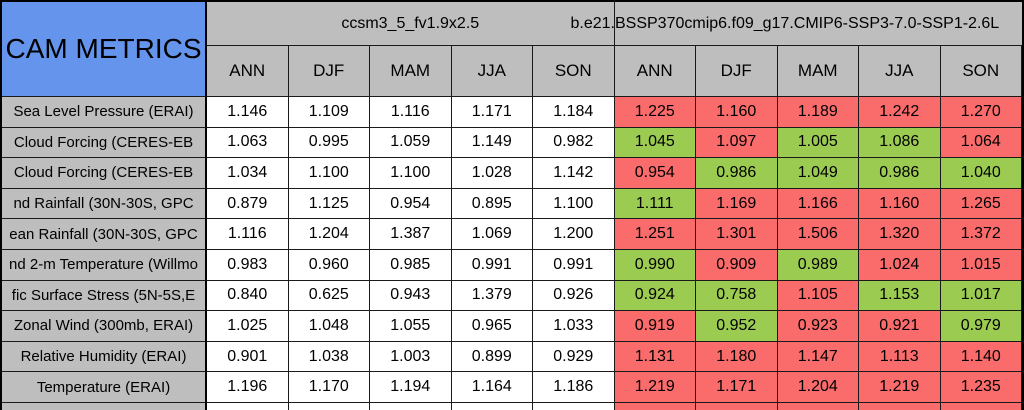 This screenshot has height=410, width=1024. Describe the element at coordinates (492, 71) in the screenshot. I see `col-header-jja-baseline: JJA` at that location.